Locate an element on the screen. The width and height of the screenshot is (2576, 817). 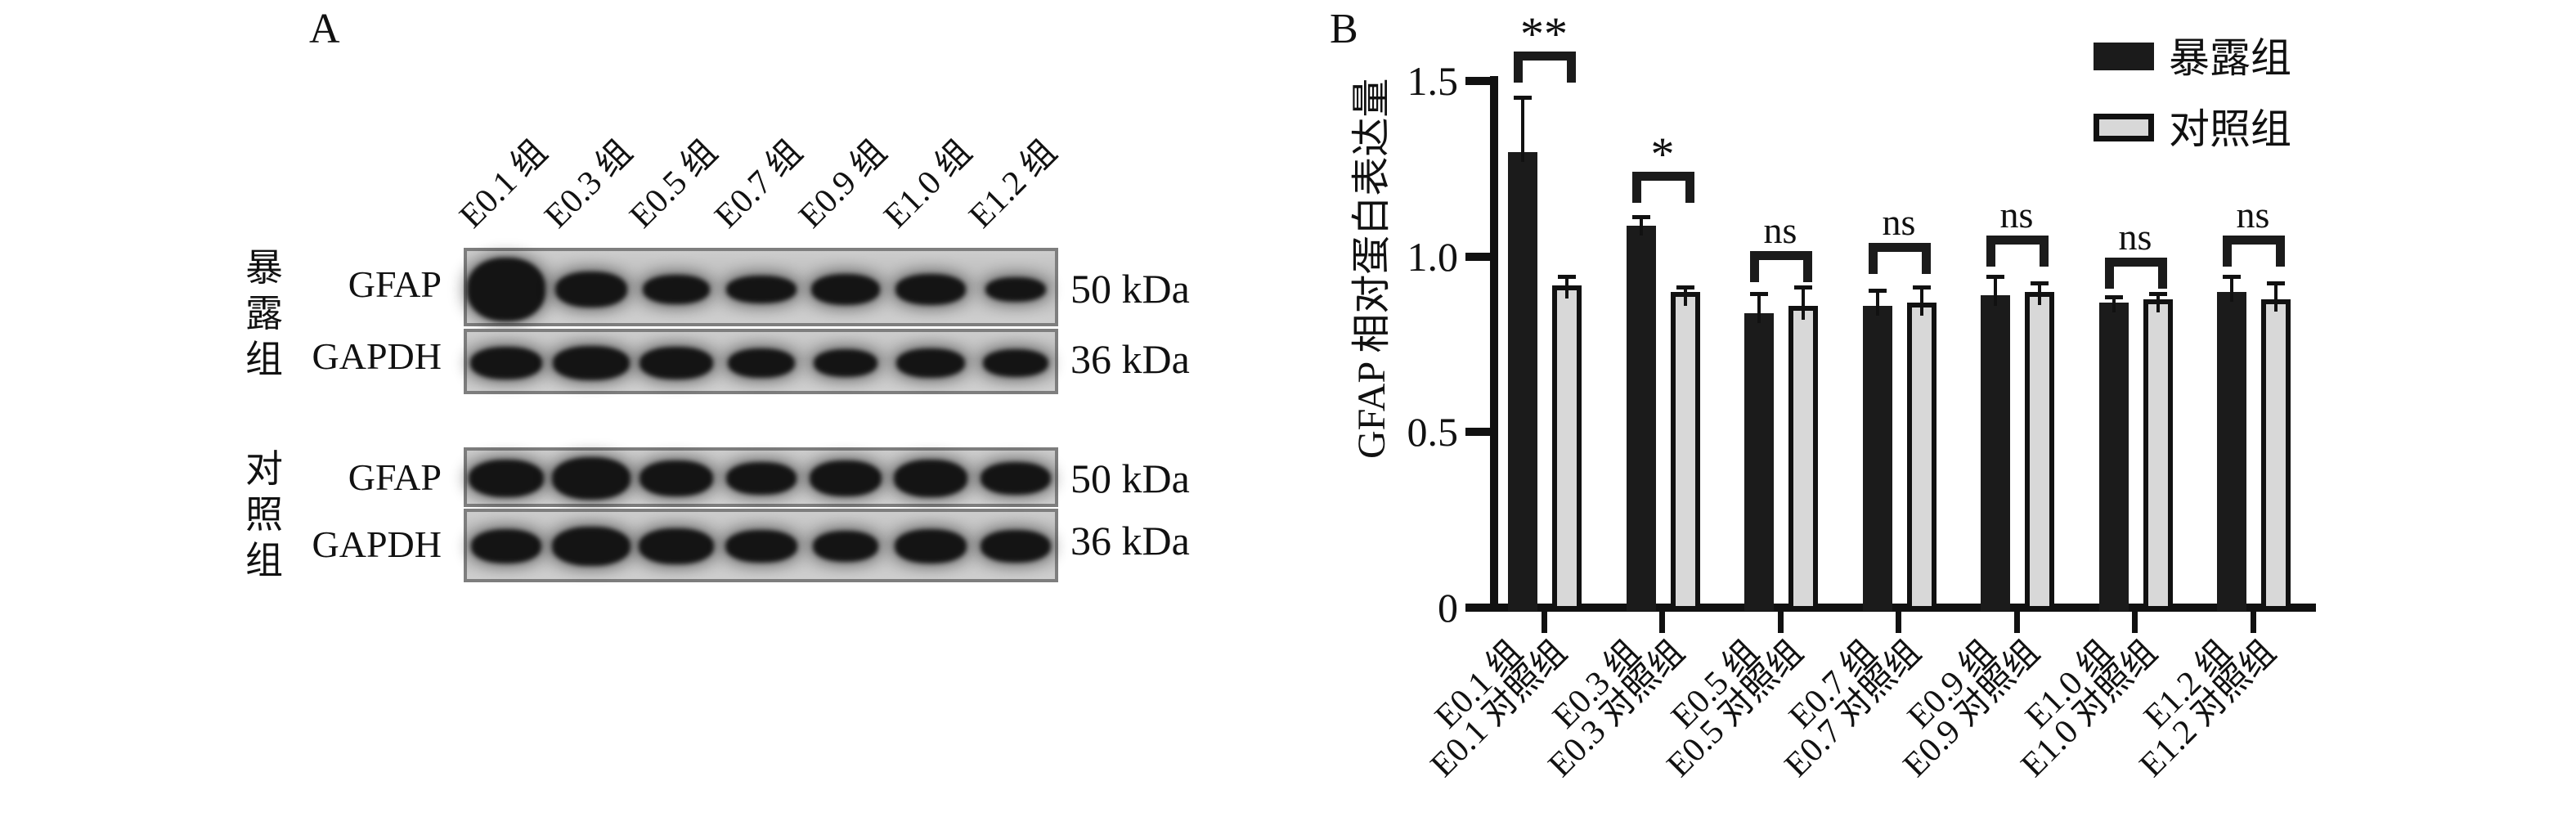
lane-label: E0.3 组 is located at coordinates (588, 184).